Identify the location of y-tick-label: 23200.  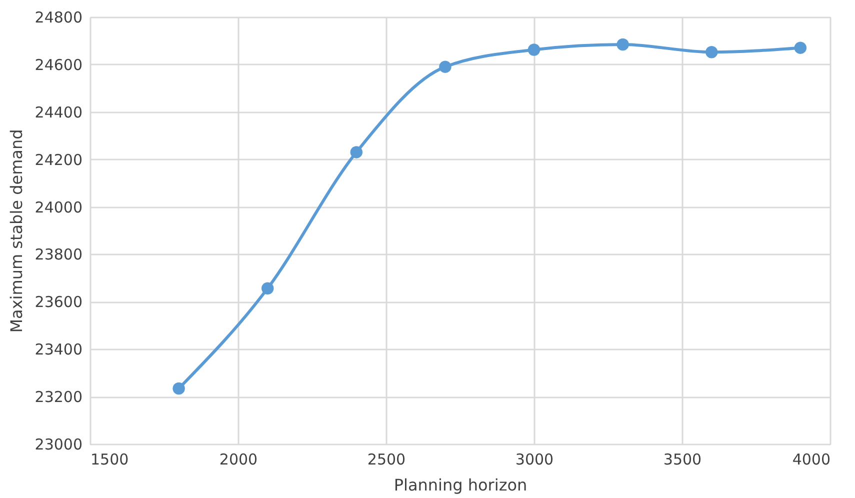
(58, 397).